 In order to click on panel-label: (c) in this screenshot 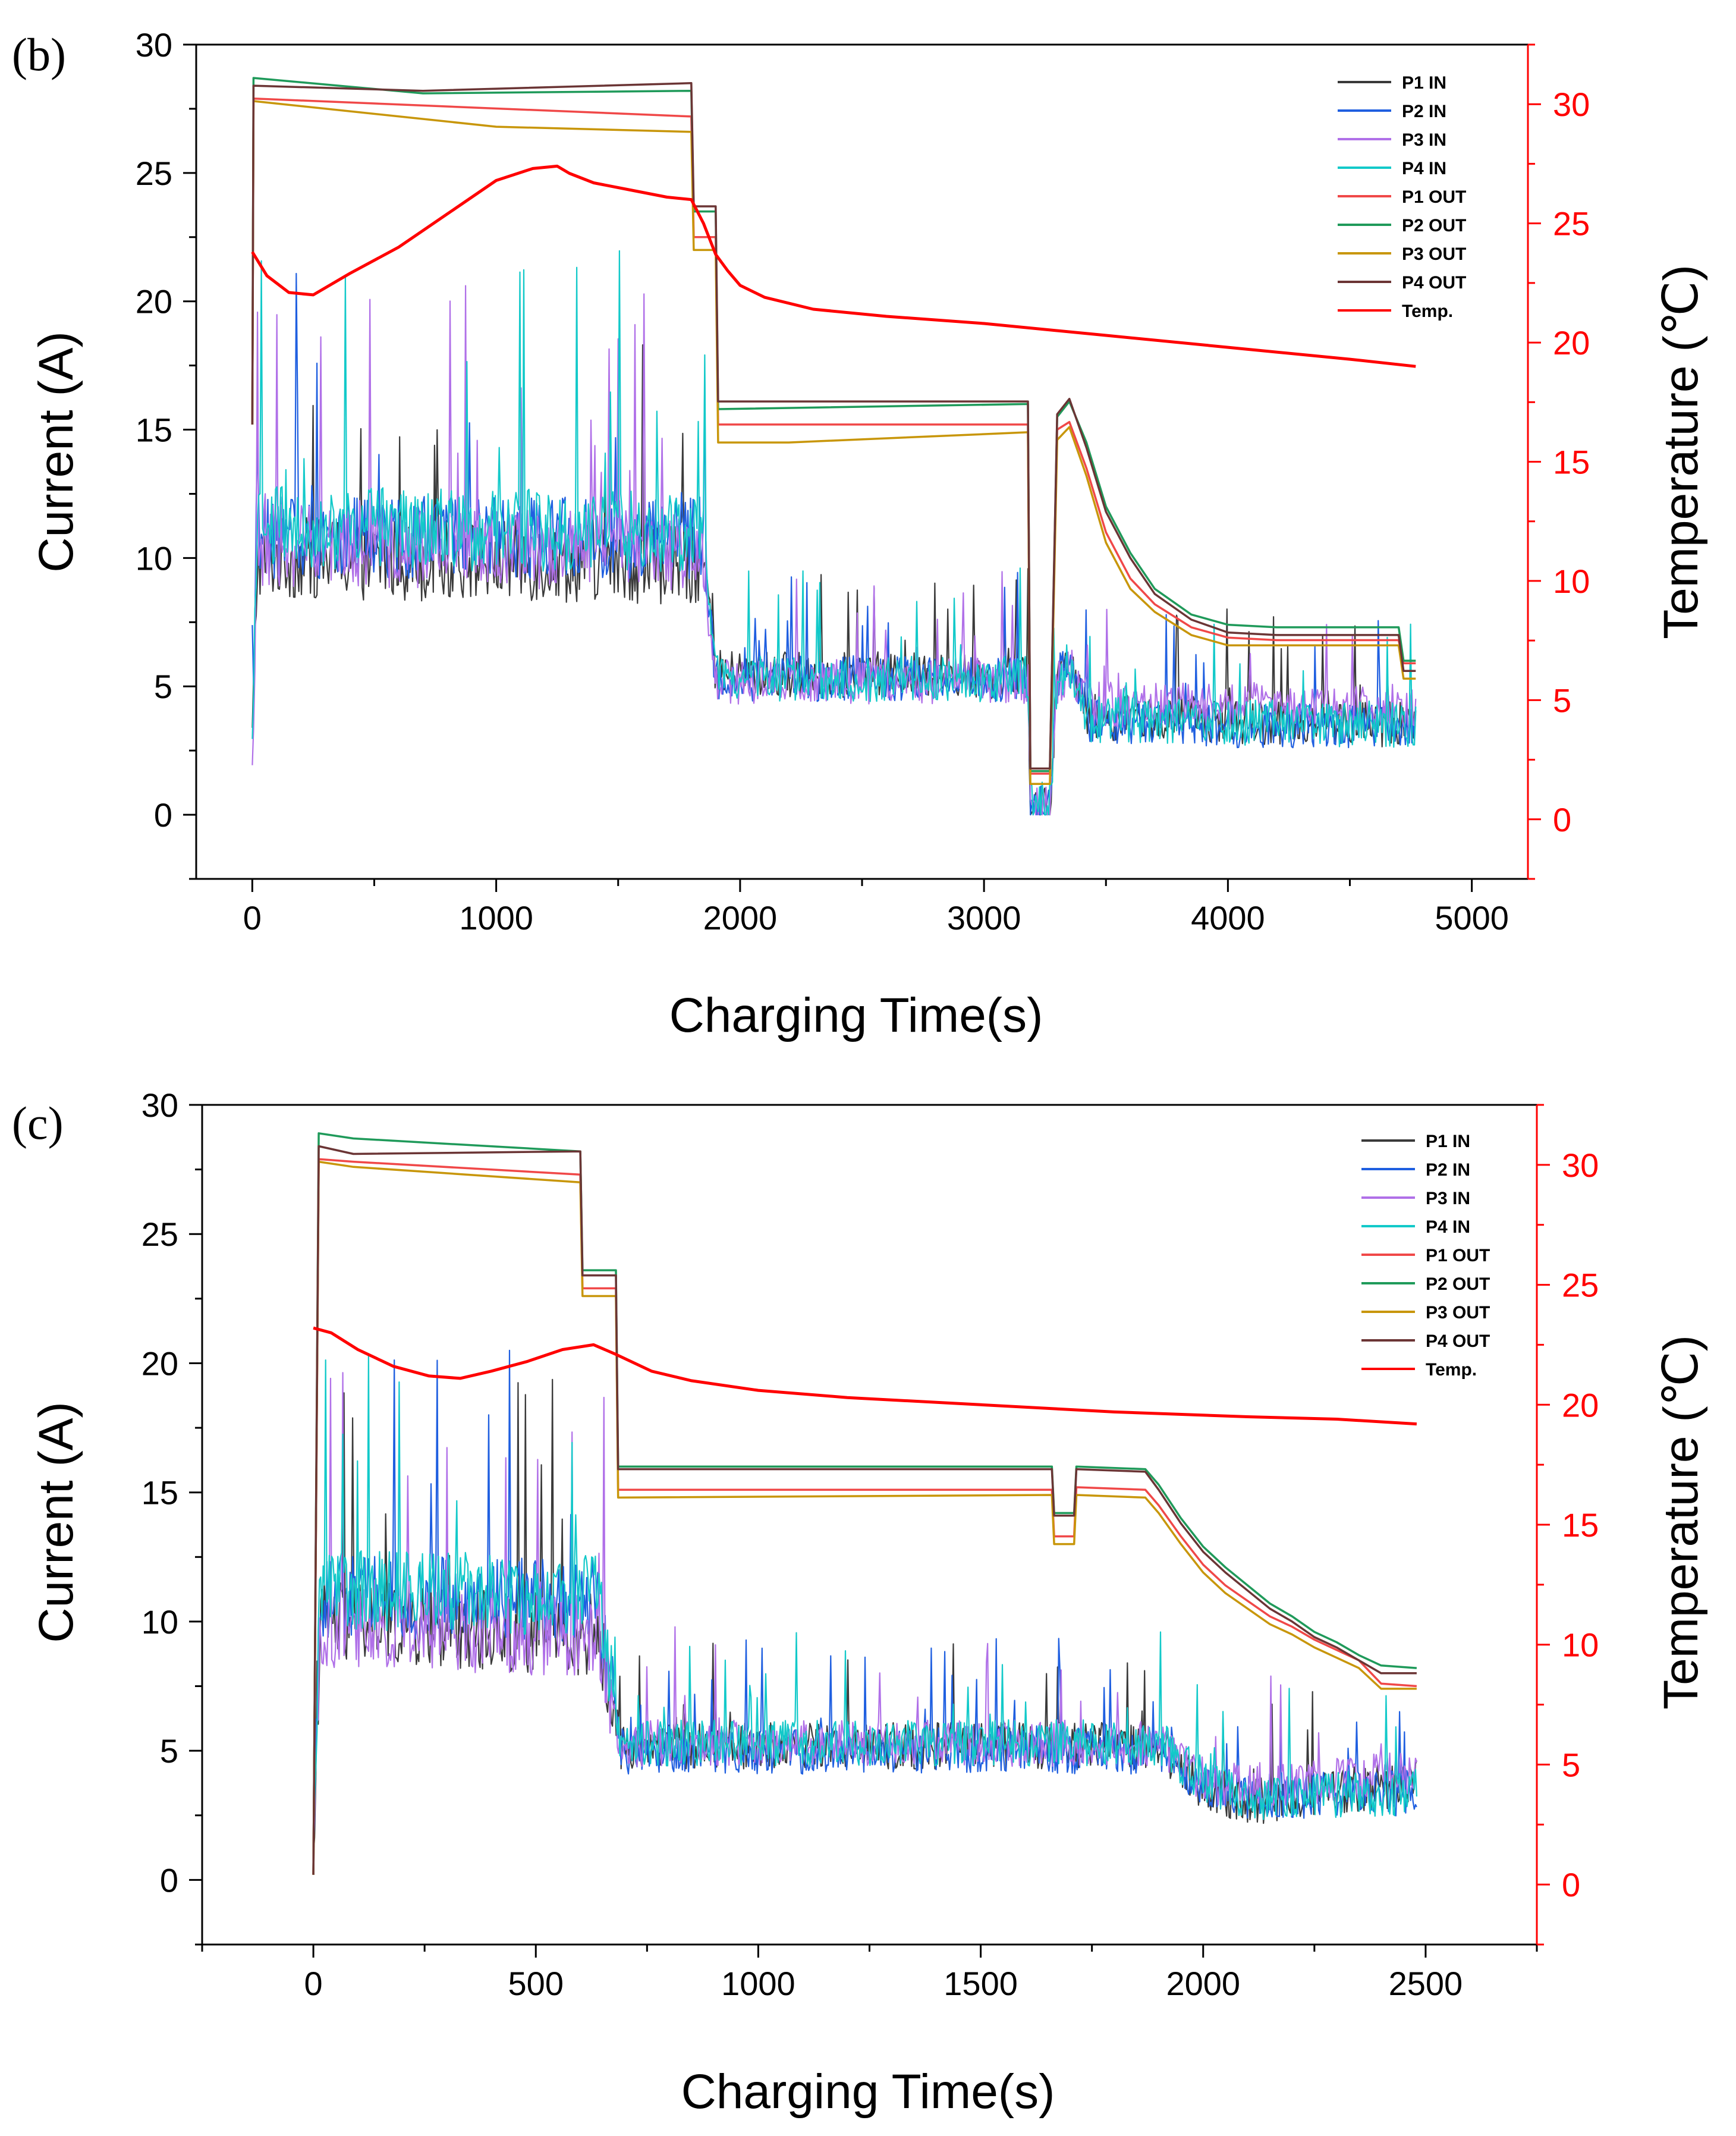, I will do `click(38, 1123)`.